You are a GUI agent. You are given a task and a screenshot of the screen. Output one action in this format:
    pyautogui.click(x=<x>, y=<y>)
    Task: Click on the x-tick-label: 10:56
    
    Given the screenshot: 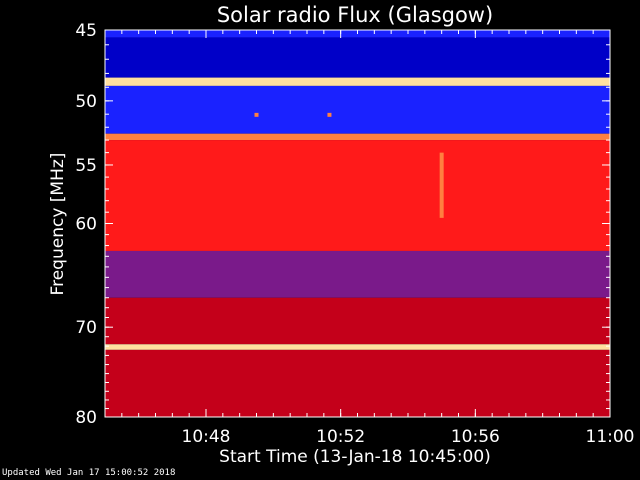 What is the action you would take?
    pyautogui.click(x=475, y=437)
    